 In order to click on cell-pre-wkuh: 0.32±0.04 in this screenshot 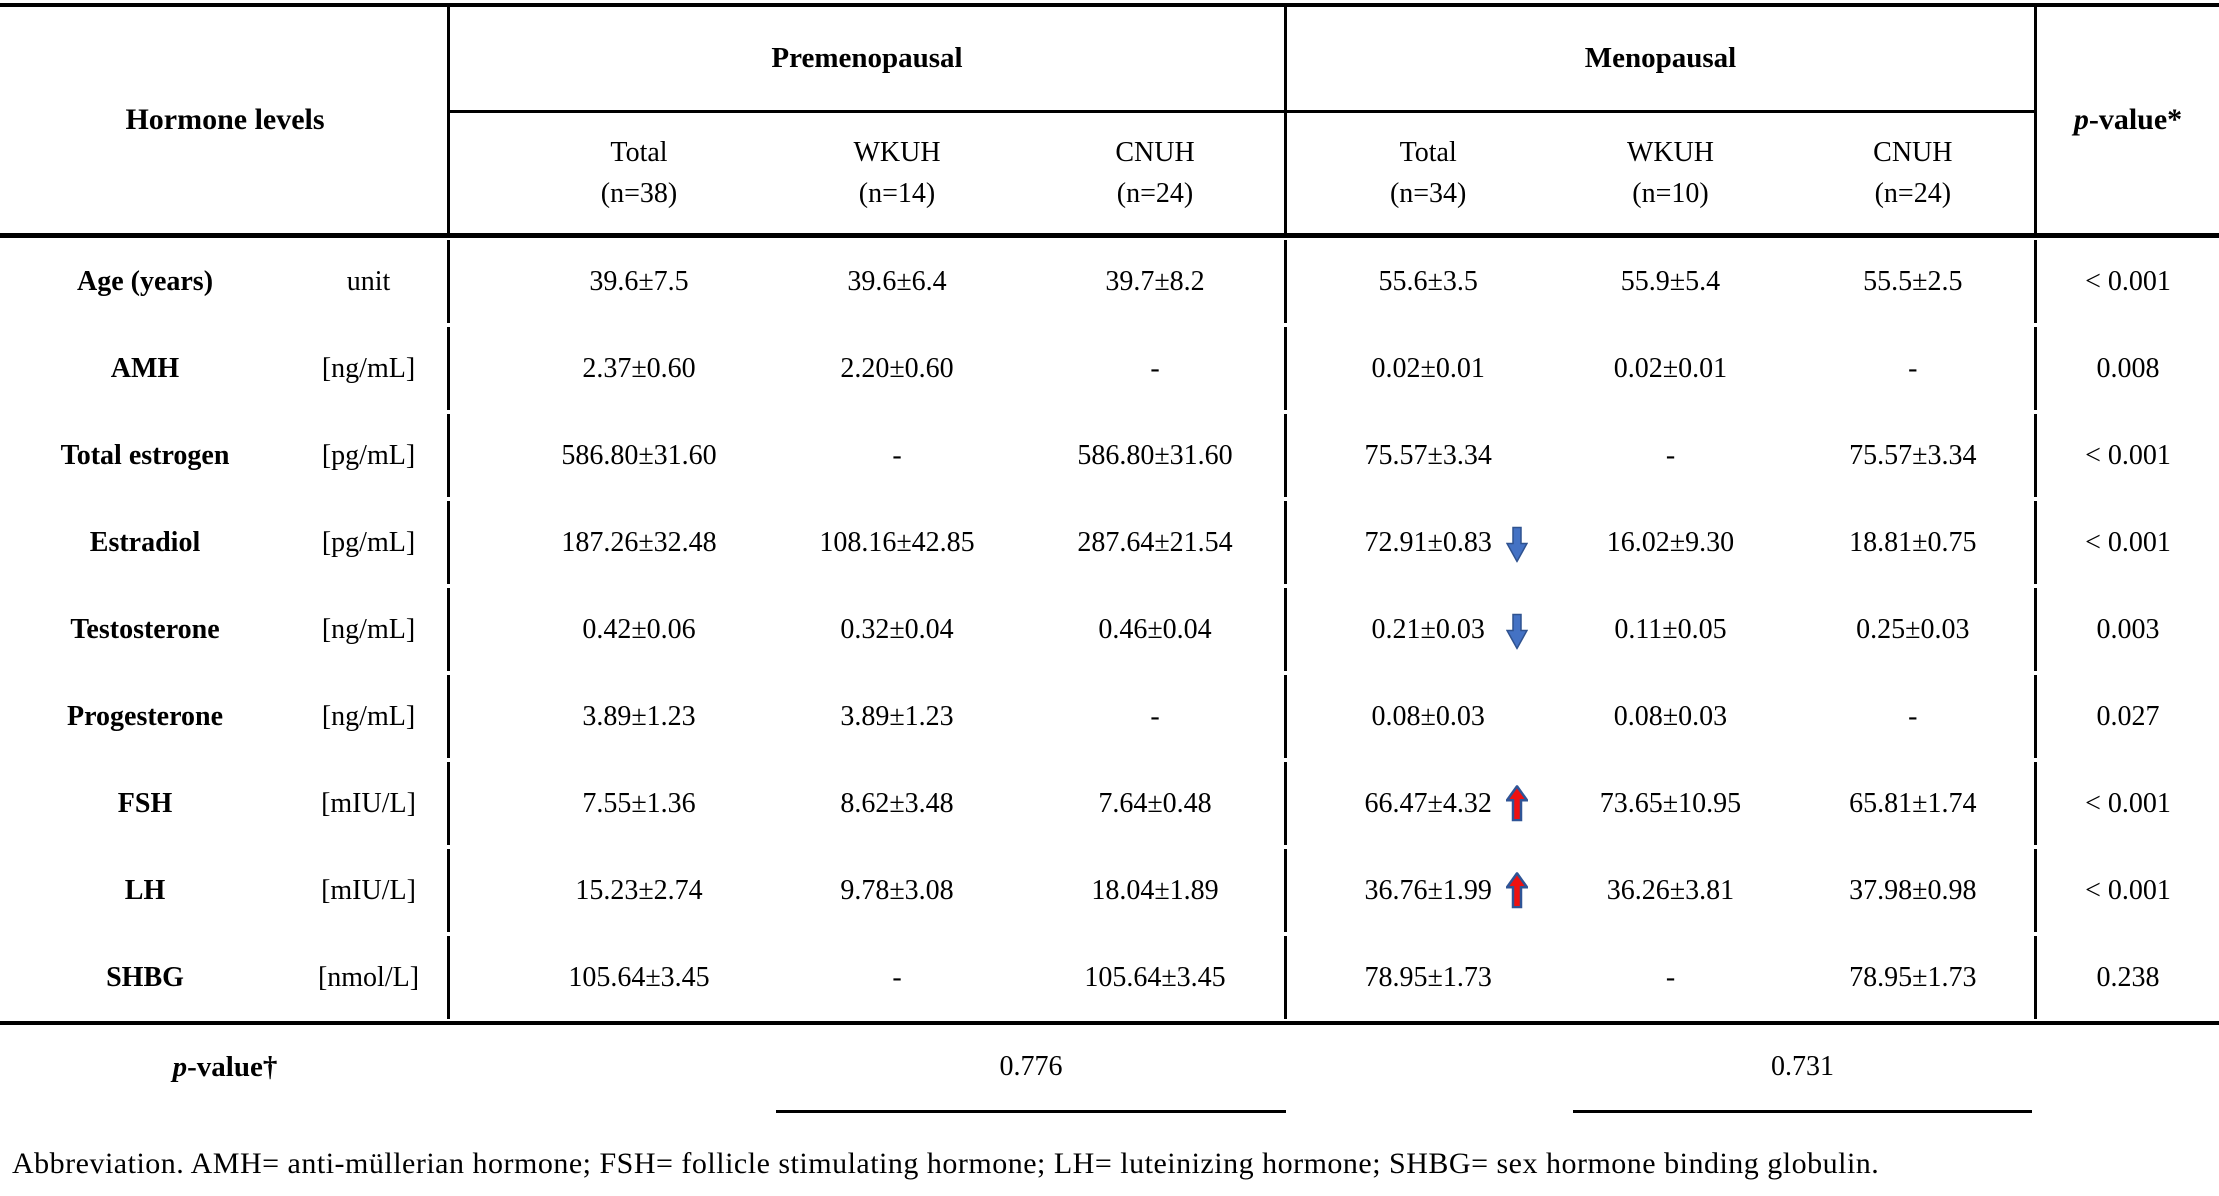, I will do `click(897, 629)`.